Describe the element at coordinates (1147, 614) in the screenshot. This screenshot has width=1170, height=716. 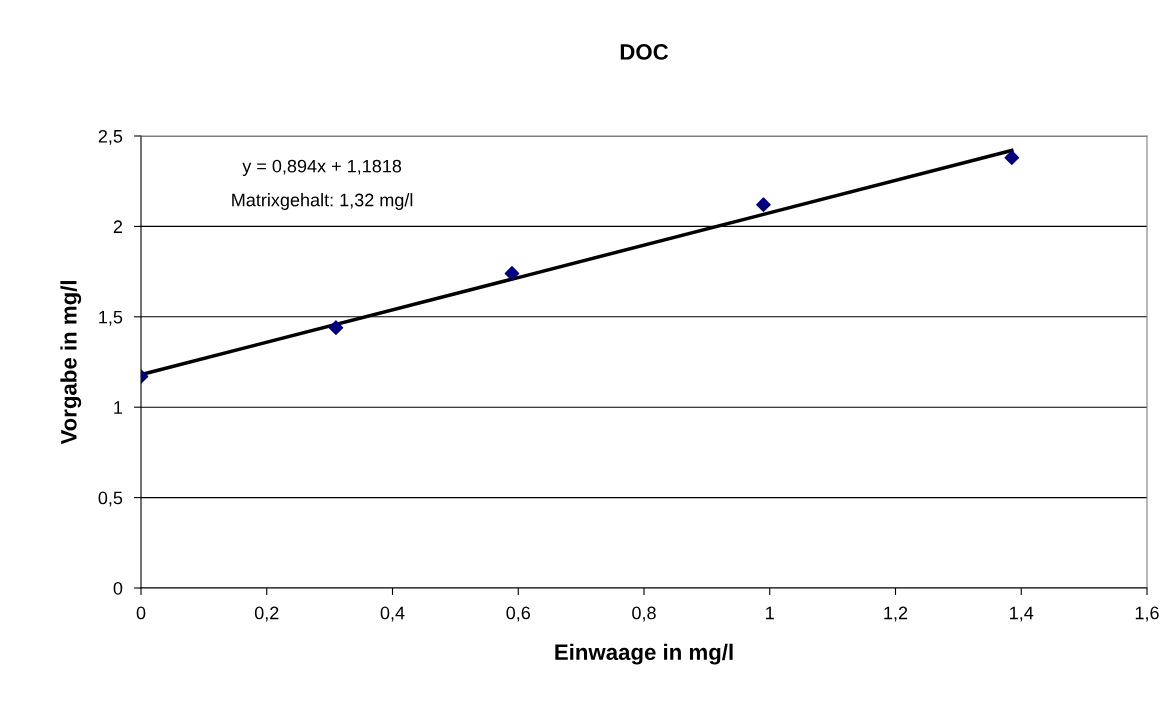
I see `x-tick-label: 1,6` at that location.